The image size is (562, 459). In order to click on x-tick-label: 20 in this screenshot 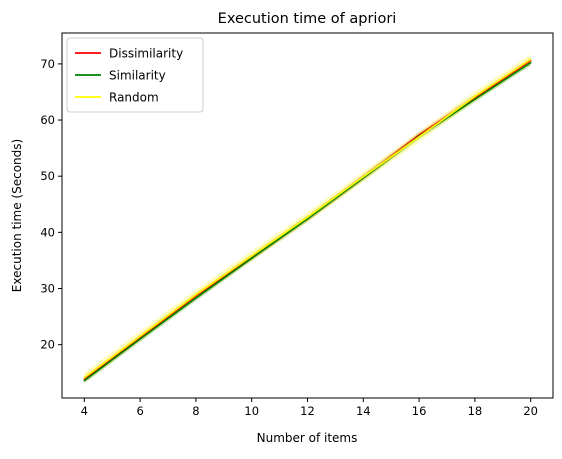, I will do `click(530, 411)`.